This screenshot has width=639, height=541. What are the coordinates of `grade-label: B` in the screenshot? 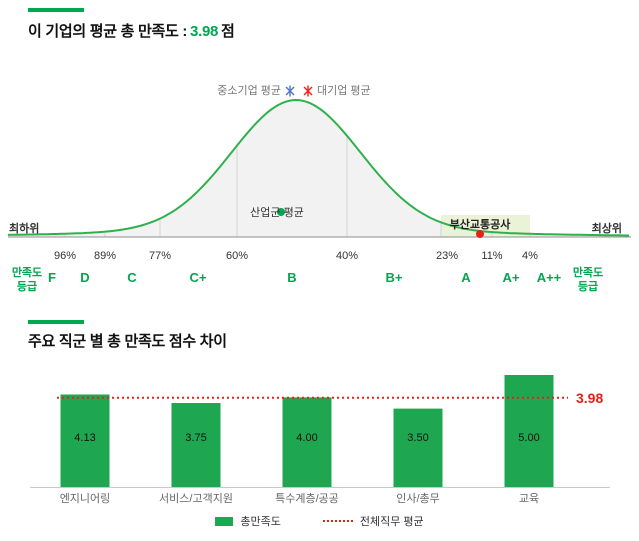 It's located at (291, 277).